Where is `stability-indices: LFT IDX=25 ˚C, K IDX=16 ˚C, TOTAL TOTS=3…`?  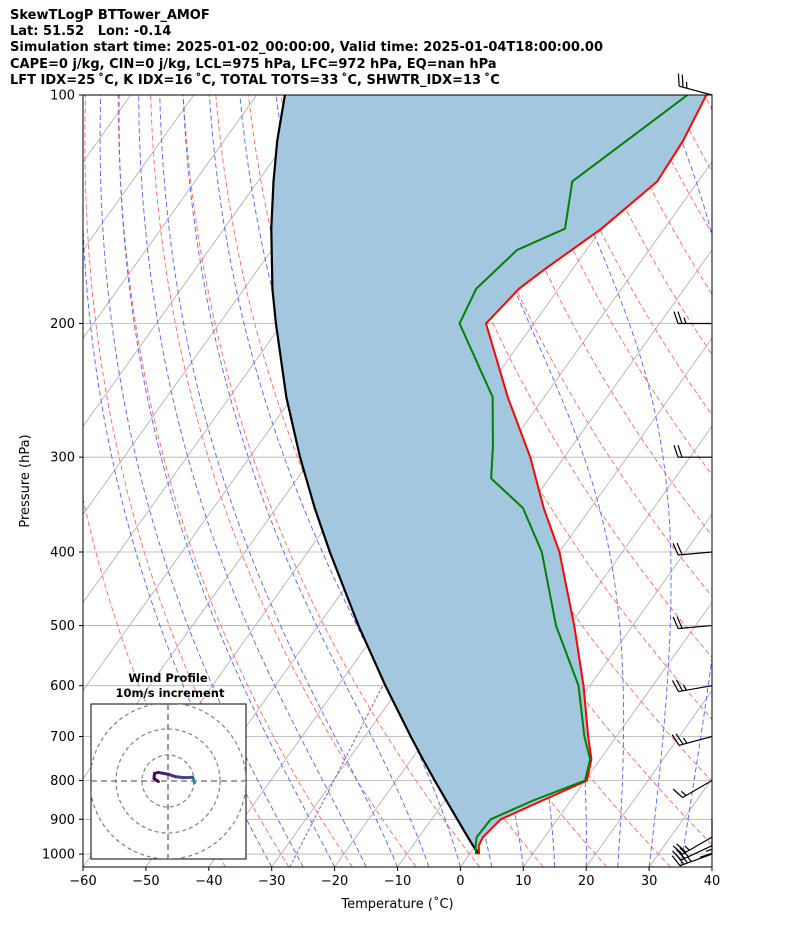
stability-indices: LFT IDX=25 ˚C, K IDX=16 ˚C, TOTAL TOTS=3… is located at coordinates (255, 80).